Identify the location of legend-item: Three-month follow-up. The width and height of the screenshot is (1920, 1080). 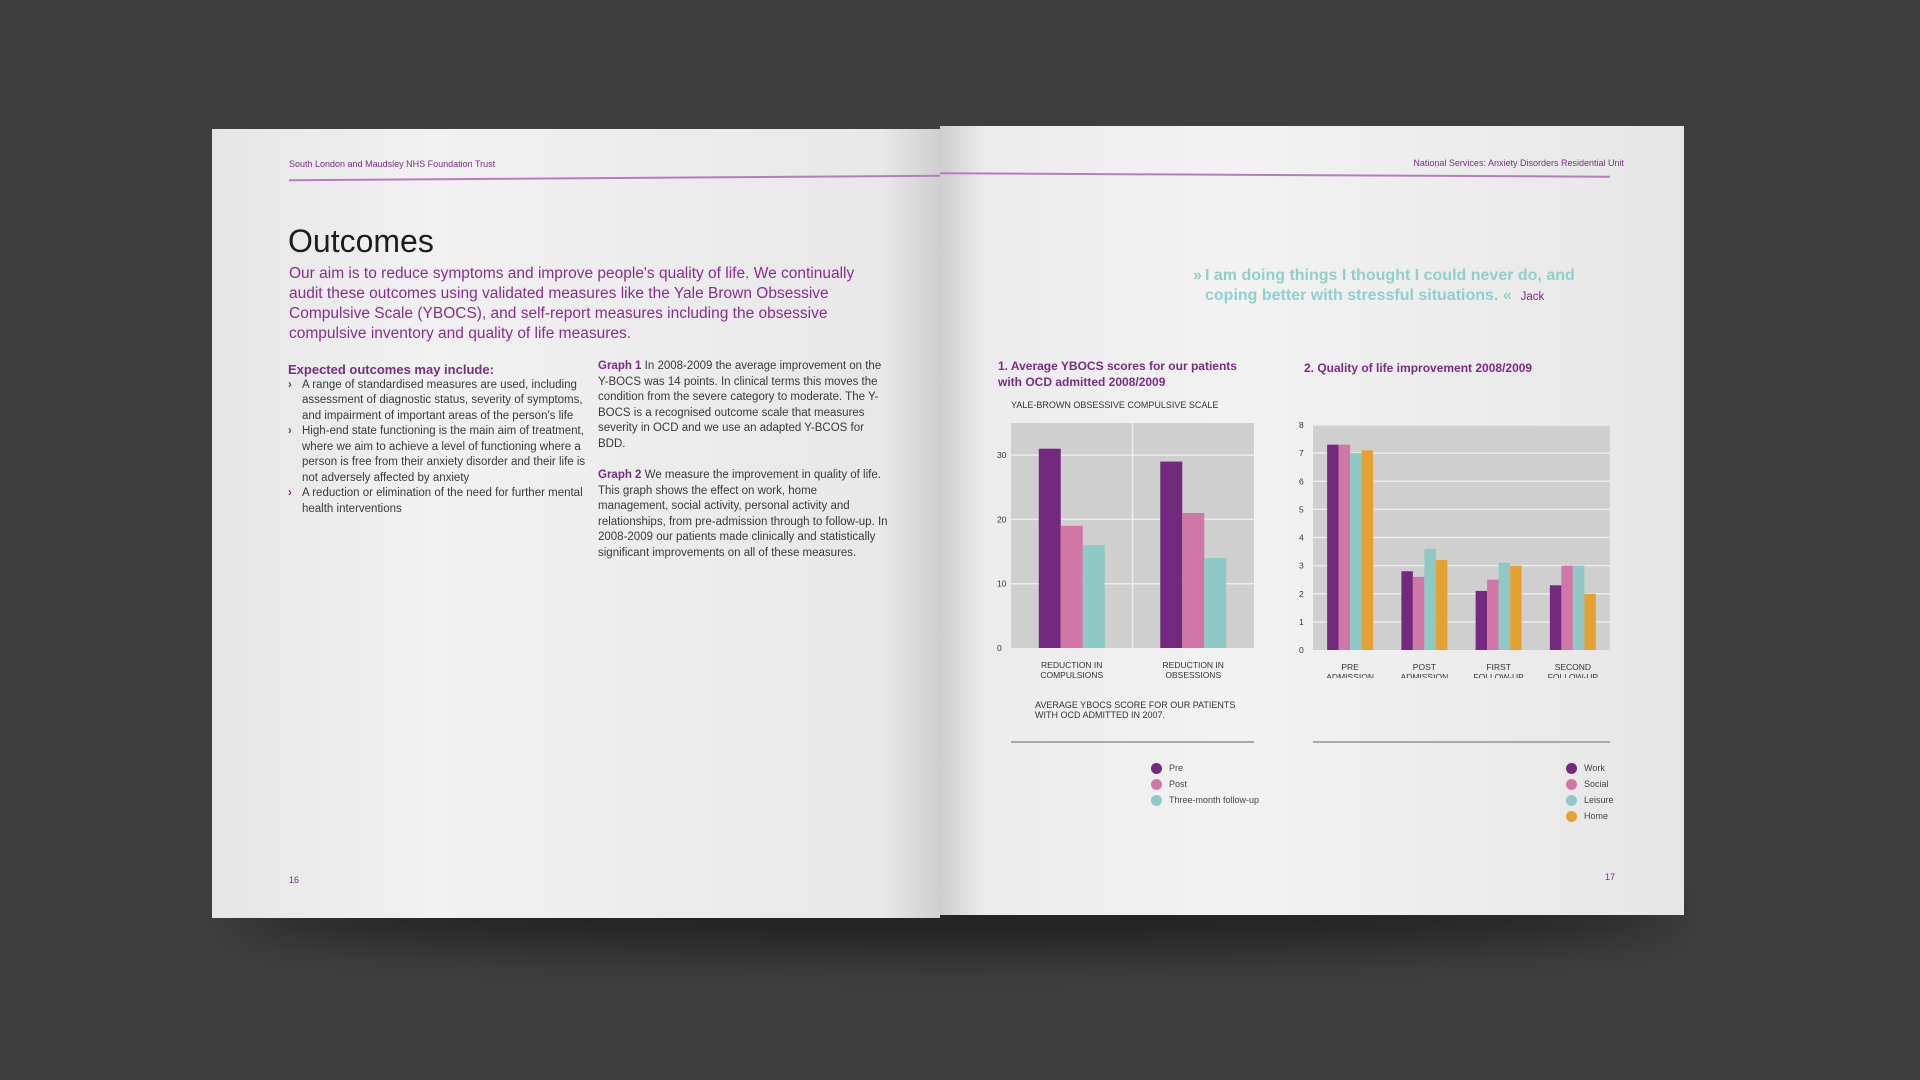
(1205, 800).